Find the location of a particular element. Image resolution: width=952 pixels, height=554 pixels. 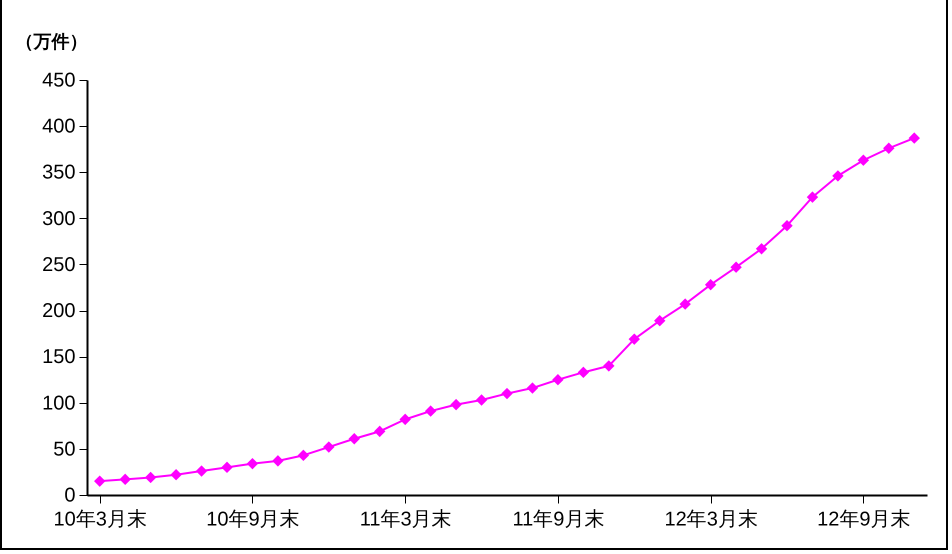

y-tick-label: 100 is located at coordinates (59, 403).